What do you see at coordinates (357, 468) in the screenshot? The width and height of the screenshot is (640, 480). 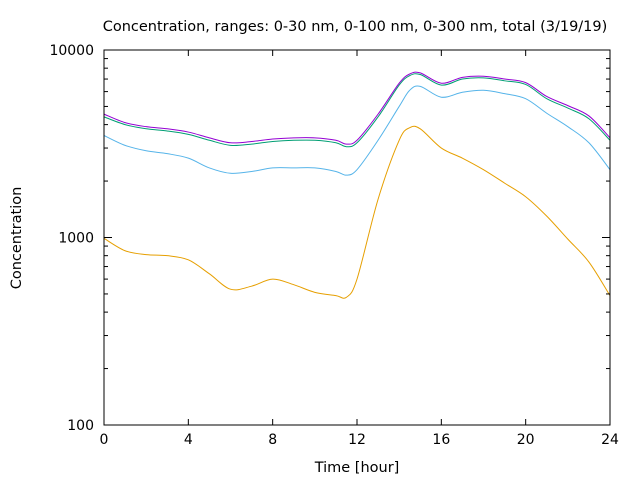 I see `x-axis-label: Time [hour]` at bounding box center [357, 468].